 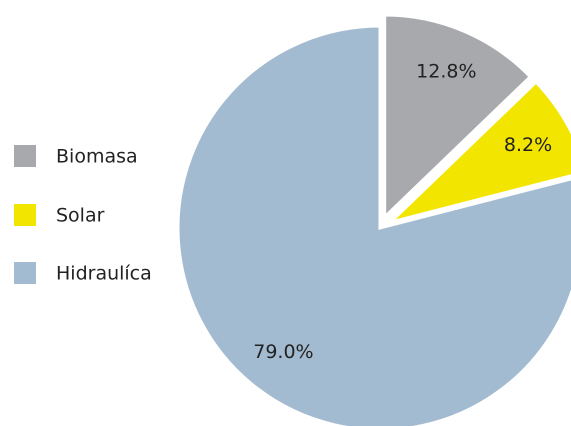 What do you see at coordinates (104, 274) in the screenshot?
I see `legend-label: Hidraulíca` at bounding box center [104, 274].